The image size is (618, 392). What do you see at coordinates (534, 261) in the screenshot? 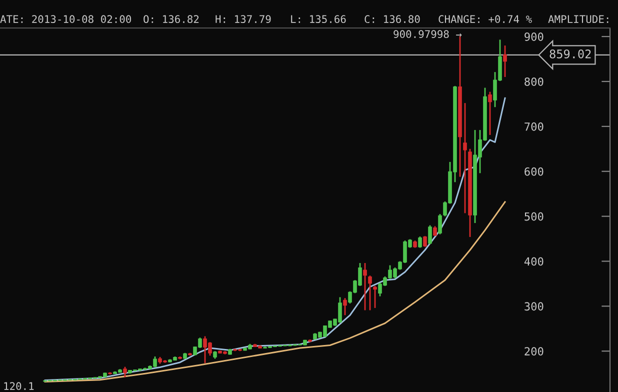
I see `y-tick-label: 400` at bounding box center [534, 261].